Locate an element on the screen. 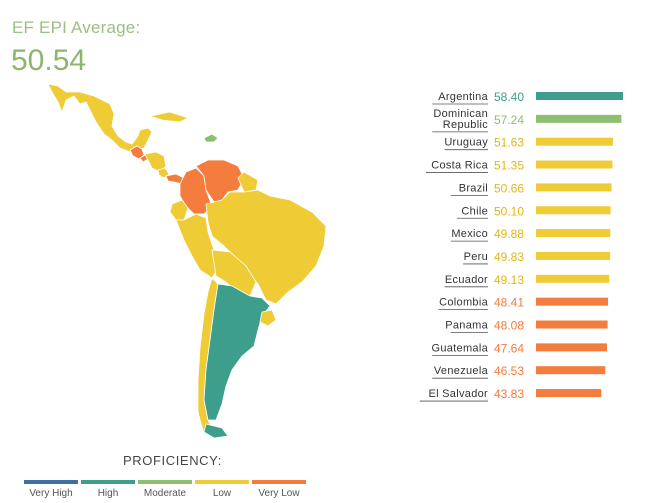 This screenshot has height=503, width=660. legend-label: Very Low is located at coordinates (279, 493).